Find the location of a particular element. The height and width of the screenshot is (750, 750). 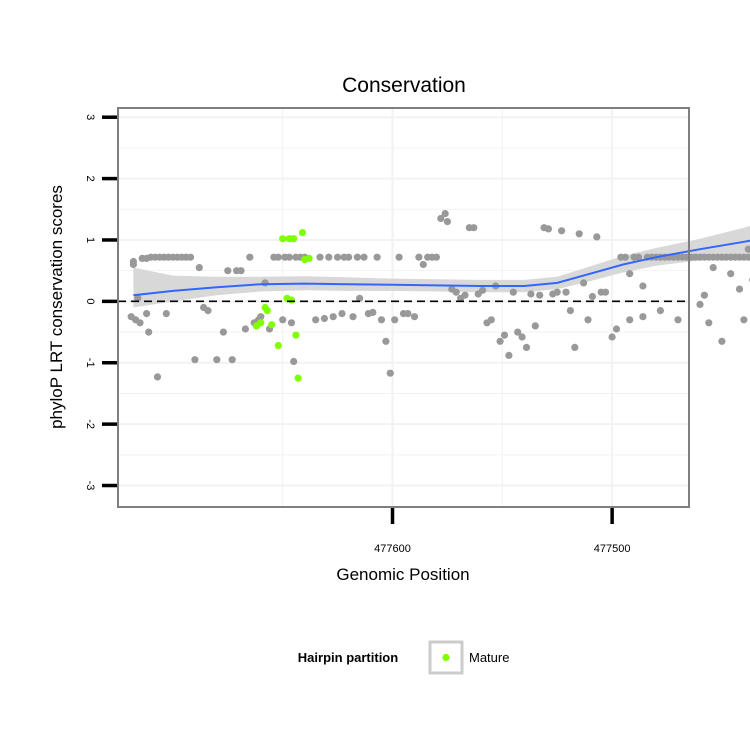

smooth-trend-line is located at coordinates (441, 268).